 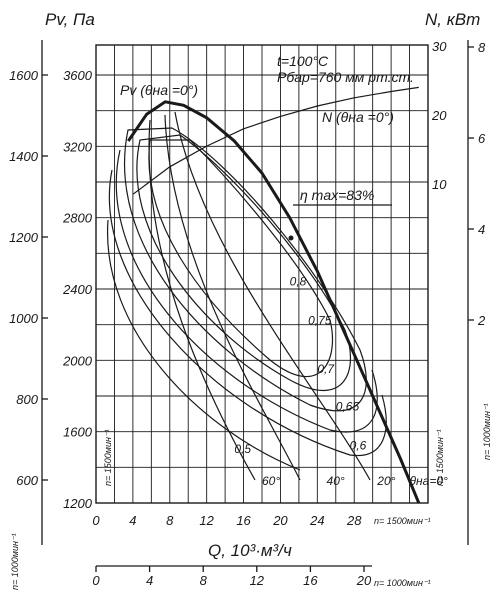 I want to click on q-tick-label: 12, so click(x=206, y=520).